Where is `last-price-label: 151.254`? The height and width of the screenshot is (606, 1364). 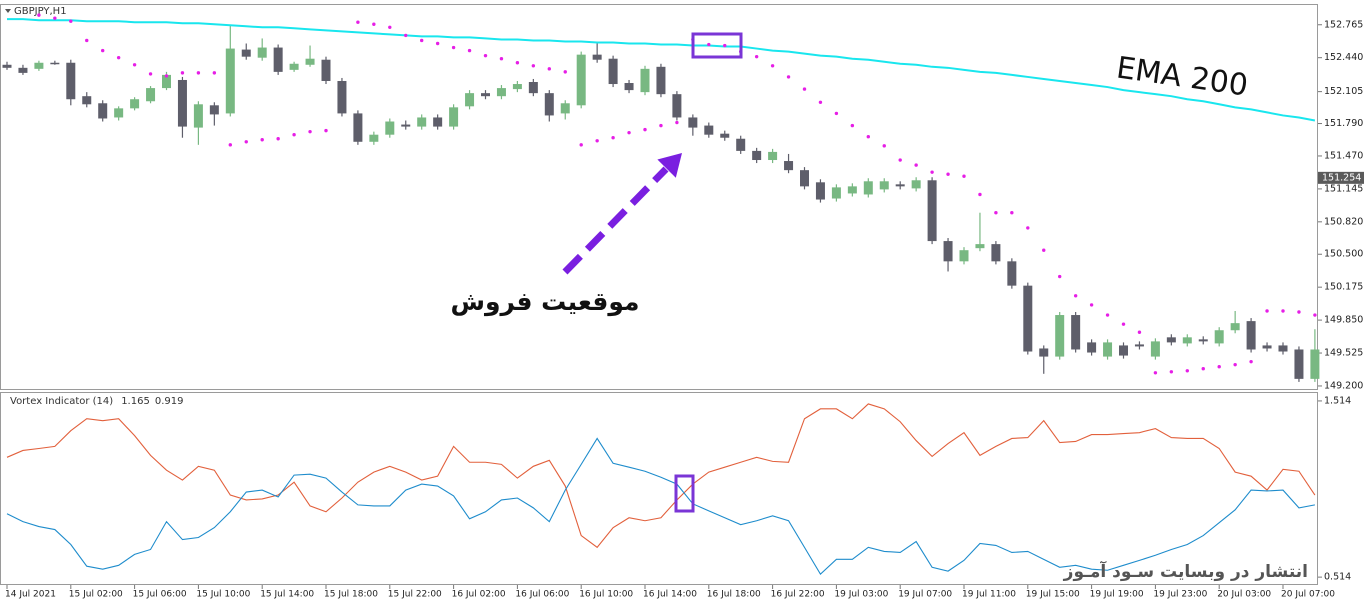
last-price-label: 151.254 is located at coordinates (1341, 177).